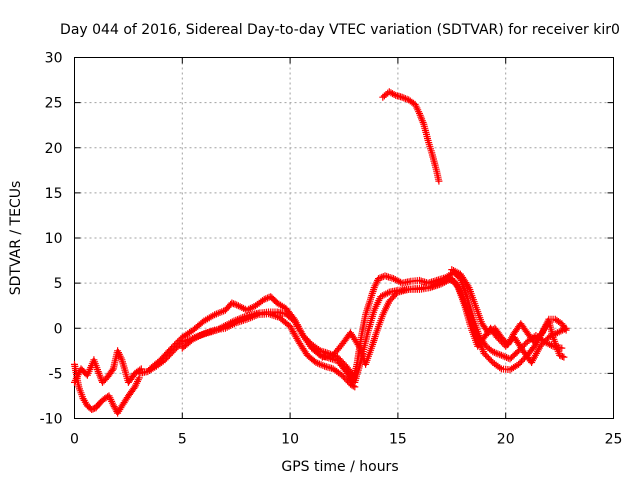  What do you see at coordinates (54, 239) in the screenshot?
I see `y-tick-label: 10` at bounding box center [54, 239].